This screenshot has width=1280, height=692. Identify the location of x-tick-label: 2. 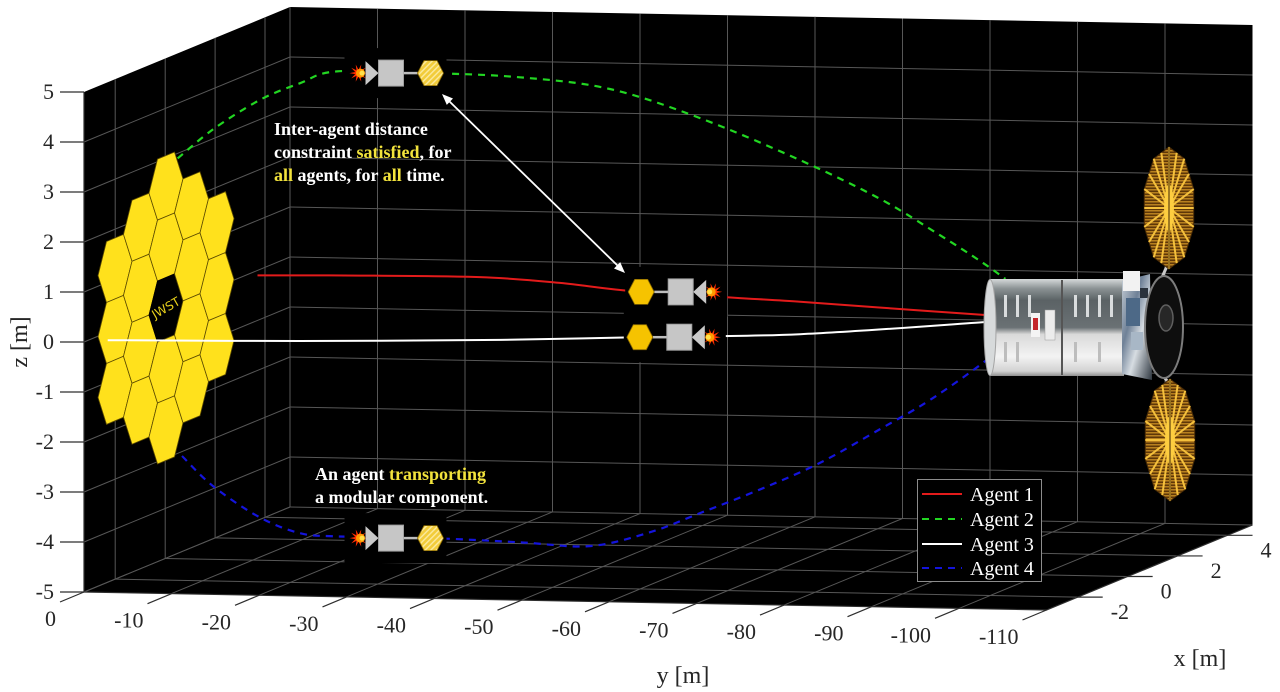
(1216, 570).